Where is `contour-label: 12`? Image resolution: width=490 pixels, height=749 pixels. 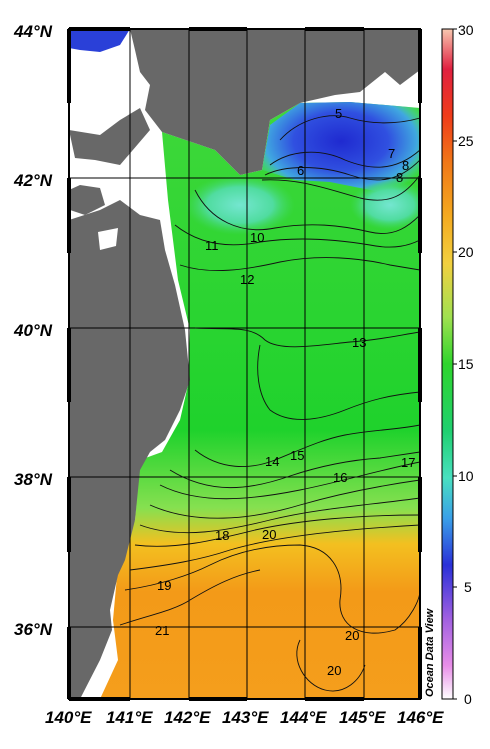 contour-label: 12 is located at coordinates (247, 279).